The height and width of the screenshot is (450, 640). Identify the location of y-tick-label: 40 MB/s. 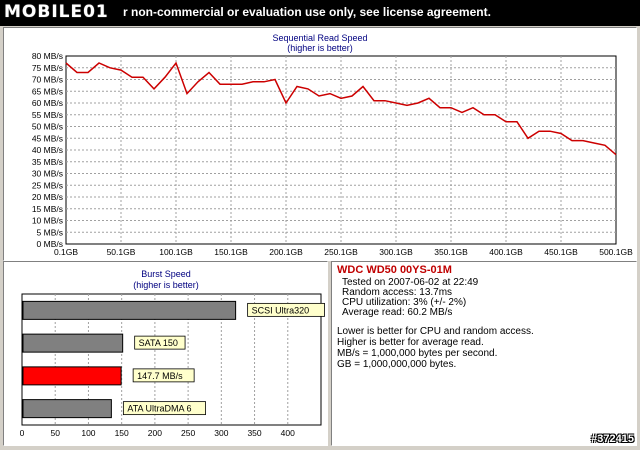
(47, 150).